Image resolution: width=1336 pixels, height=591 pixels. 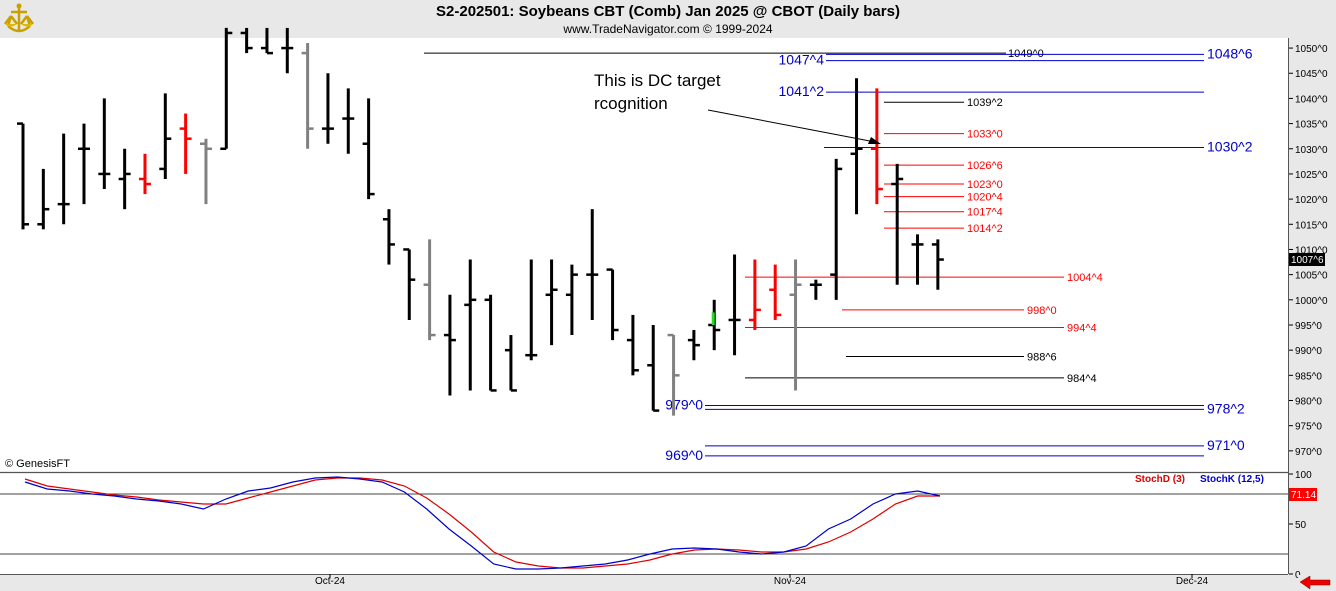 What do you see at coordinates (1308, 427) in the screenshot?
I see `price-tick-label: 975^0` at bounding box center [1308, 427].